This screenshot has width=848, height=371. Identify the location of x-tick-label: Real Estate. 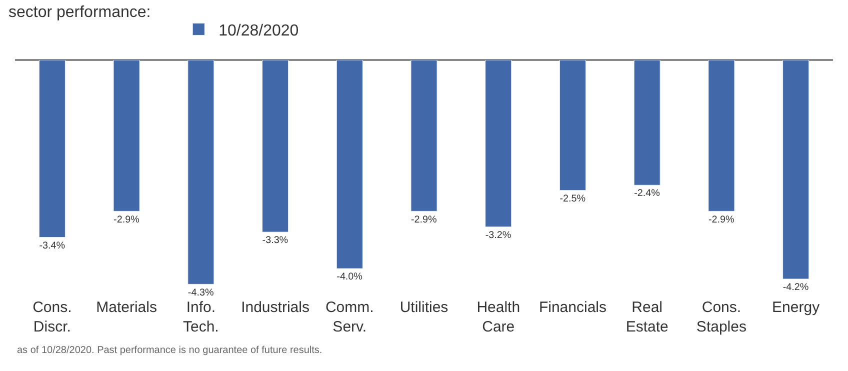
(647, 317).